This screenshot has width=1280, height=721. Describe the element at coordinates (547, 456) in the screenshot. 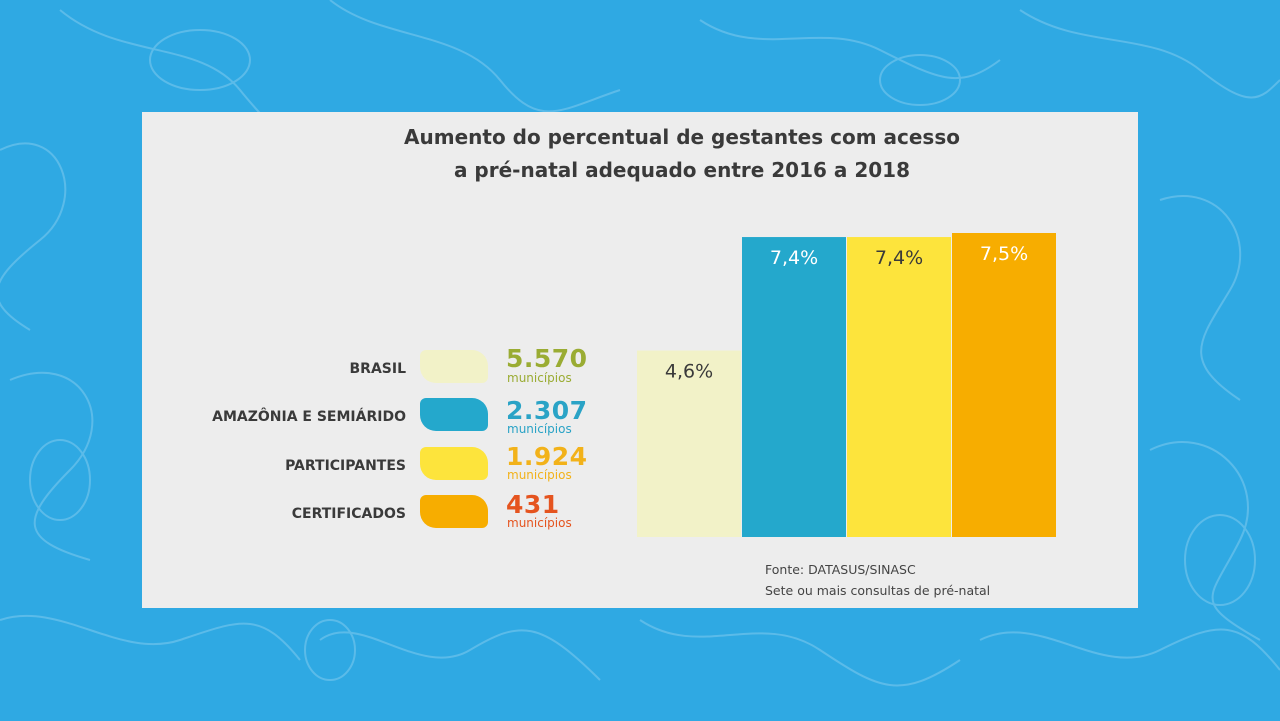

I see `legend-count: 1.924` at that location.